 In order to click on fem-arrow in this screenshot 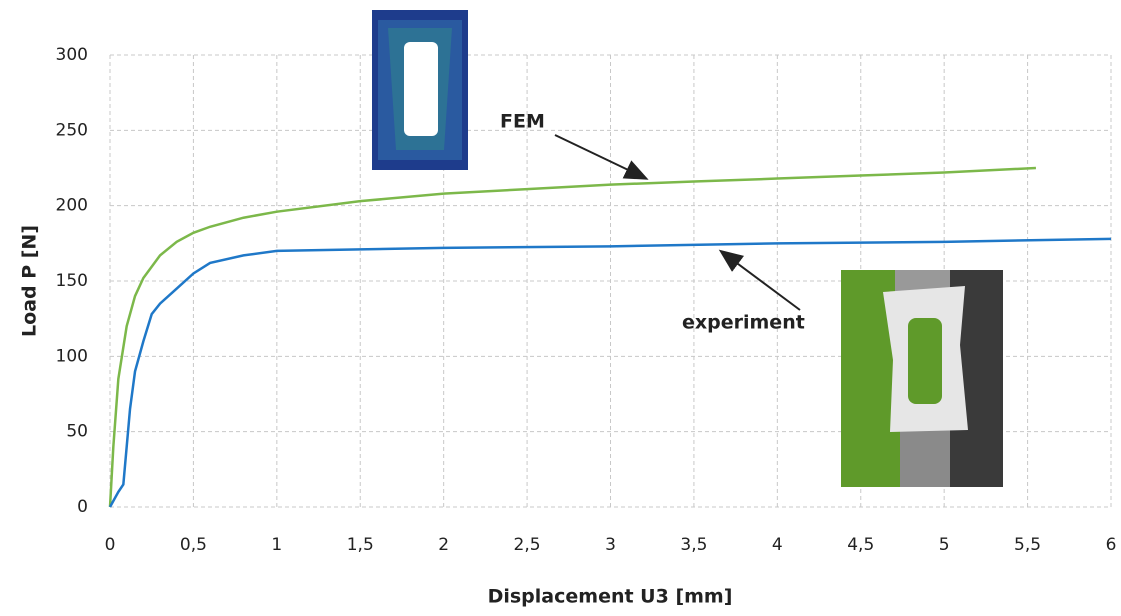, I will do `click(601, 157)`.